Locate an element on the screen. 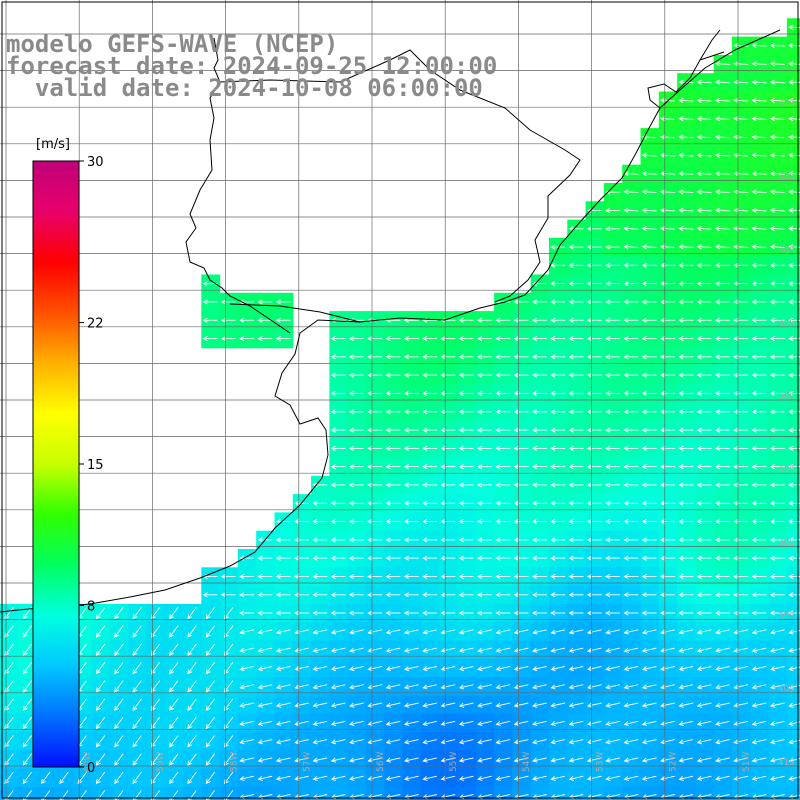  colorbar-tick-label: 22 is located at coordinates (95, 324).